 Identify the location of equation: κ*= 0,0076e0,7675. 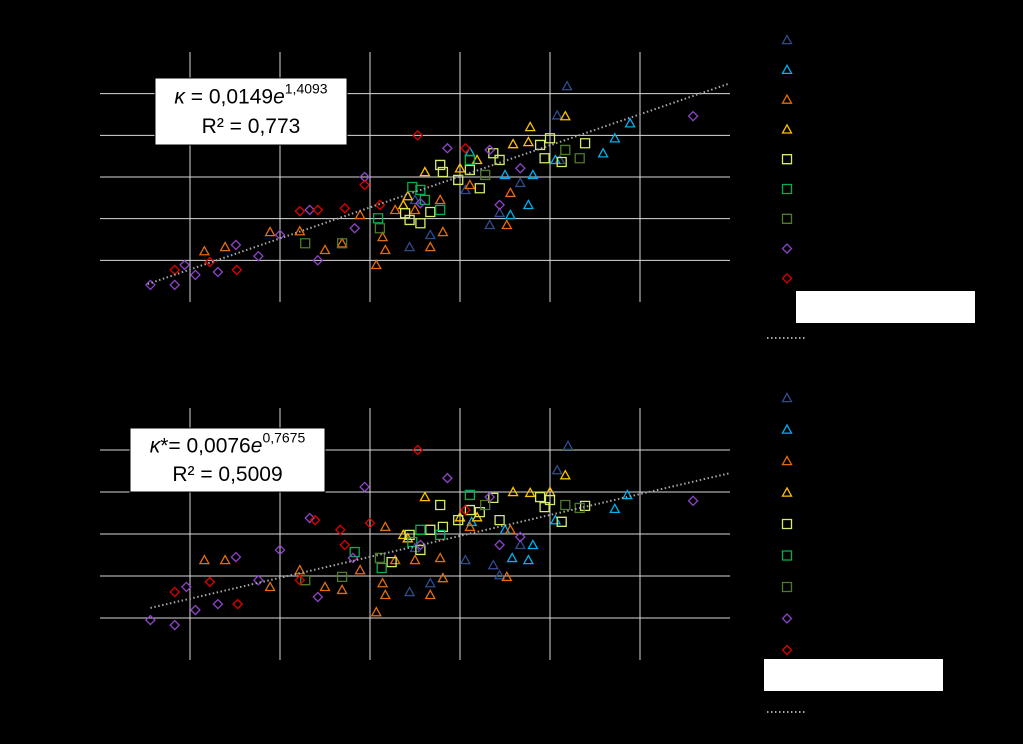
(228, 443).